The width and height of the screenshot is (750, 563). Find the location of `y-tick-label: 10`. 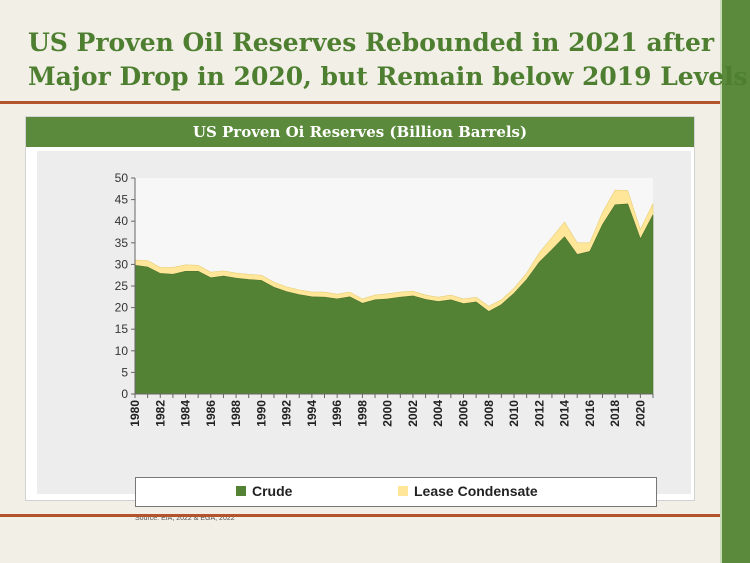

y-tick-label: 10 is located at coordinates (122, 351).